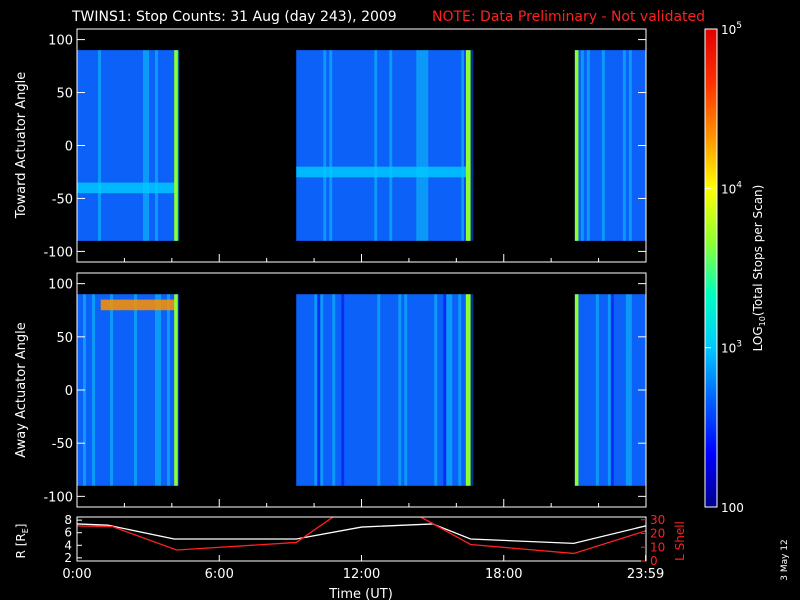 The image size is (800, 600). Describe the element at coordinates (361, 574) in the screenshot. I see `xtick-label: 12:00` at that location.